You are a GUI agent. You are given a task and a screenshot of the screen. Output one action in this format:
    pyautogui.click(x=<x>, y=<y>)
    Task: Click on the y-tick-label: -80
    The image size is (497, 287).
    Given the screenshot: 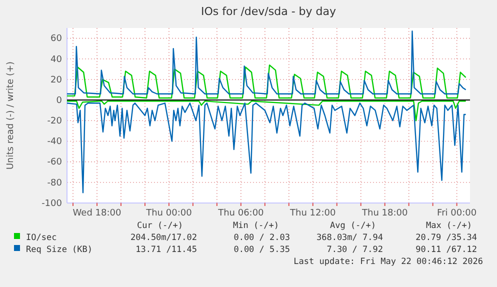 What is the action you would take?
    pyautogui.click(x=54, y=183)
    